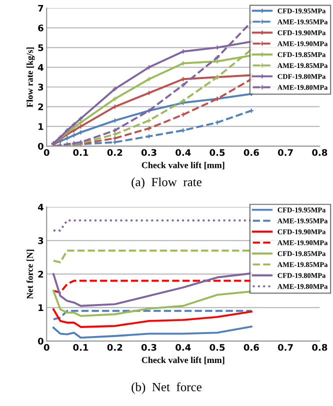 This screenshot has width=333, height=406. What do you see at coordinates (30, 274) in the screenshot?
I see `y-axis-title: Net force [N]` at bounding box center [30, 274].